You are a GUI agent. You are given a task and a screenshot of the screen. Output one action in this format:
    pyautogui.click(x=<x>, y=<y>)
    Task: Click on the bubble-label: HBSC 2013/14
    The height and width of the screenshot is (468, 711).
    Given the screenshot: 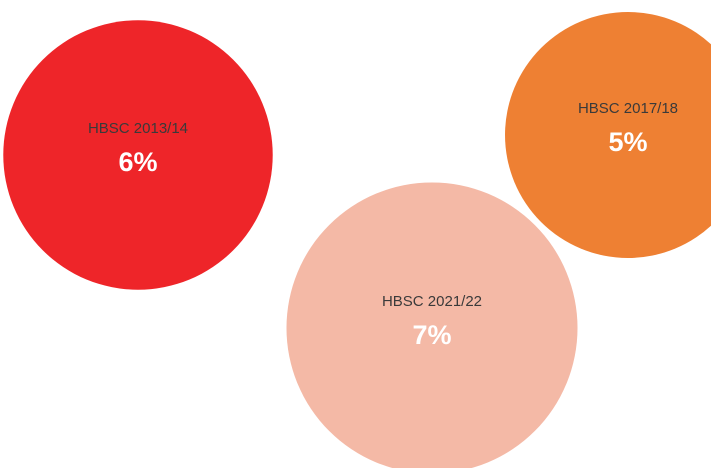 What is the action you would take?
    pyautogui.click(x=138, y=128)
    